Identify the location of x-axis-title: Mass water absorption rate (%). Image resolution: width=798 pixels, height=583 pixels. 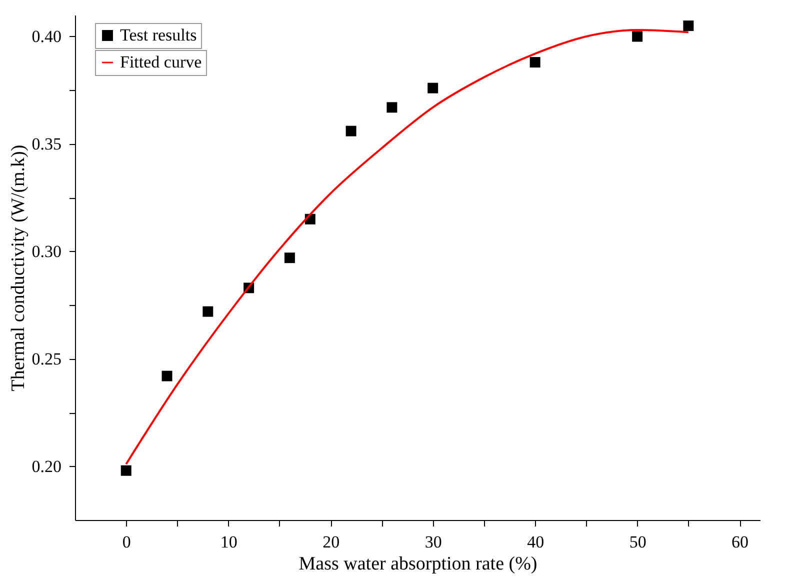
(418, 564).